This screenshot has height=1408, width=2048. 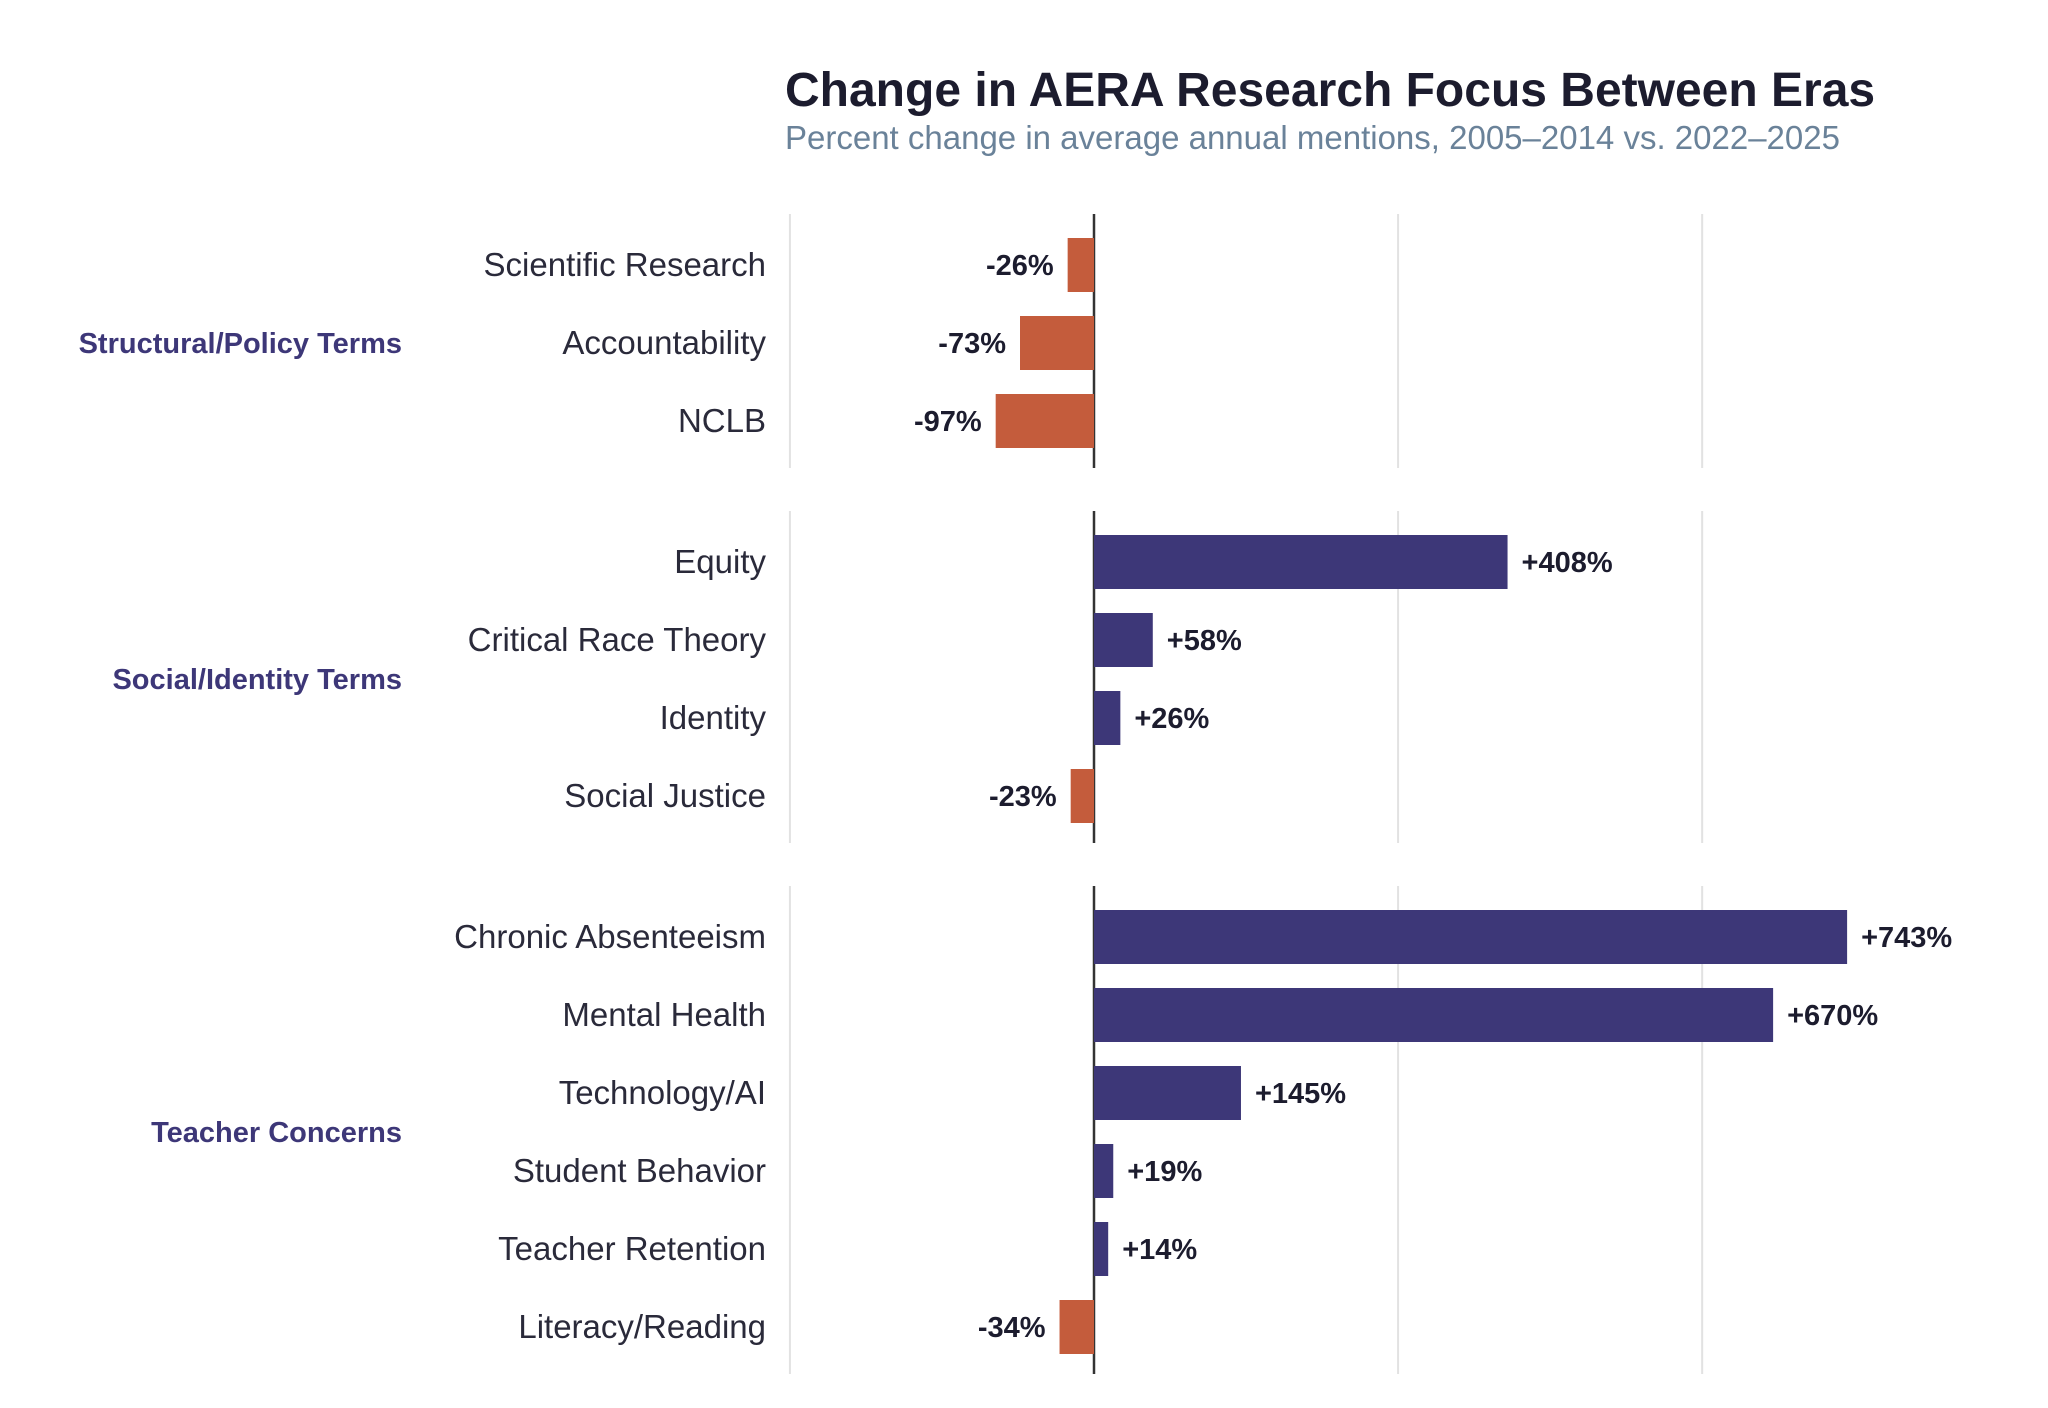 What do you see at coordinates (713, 717) in the screenshot?
I see `category-label: Identity` at bounding box center [713, 717].